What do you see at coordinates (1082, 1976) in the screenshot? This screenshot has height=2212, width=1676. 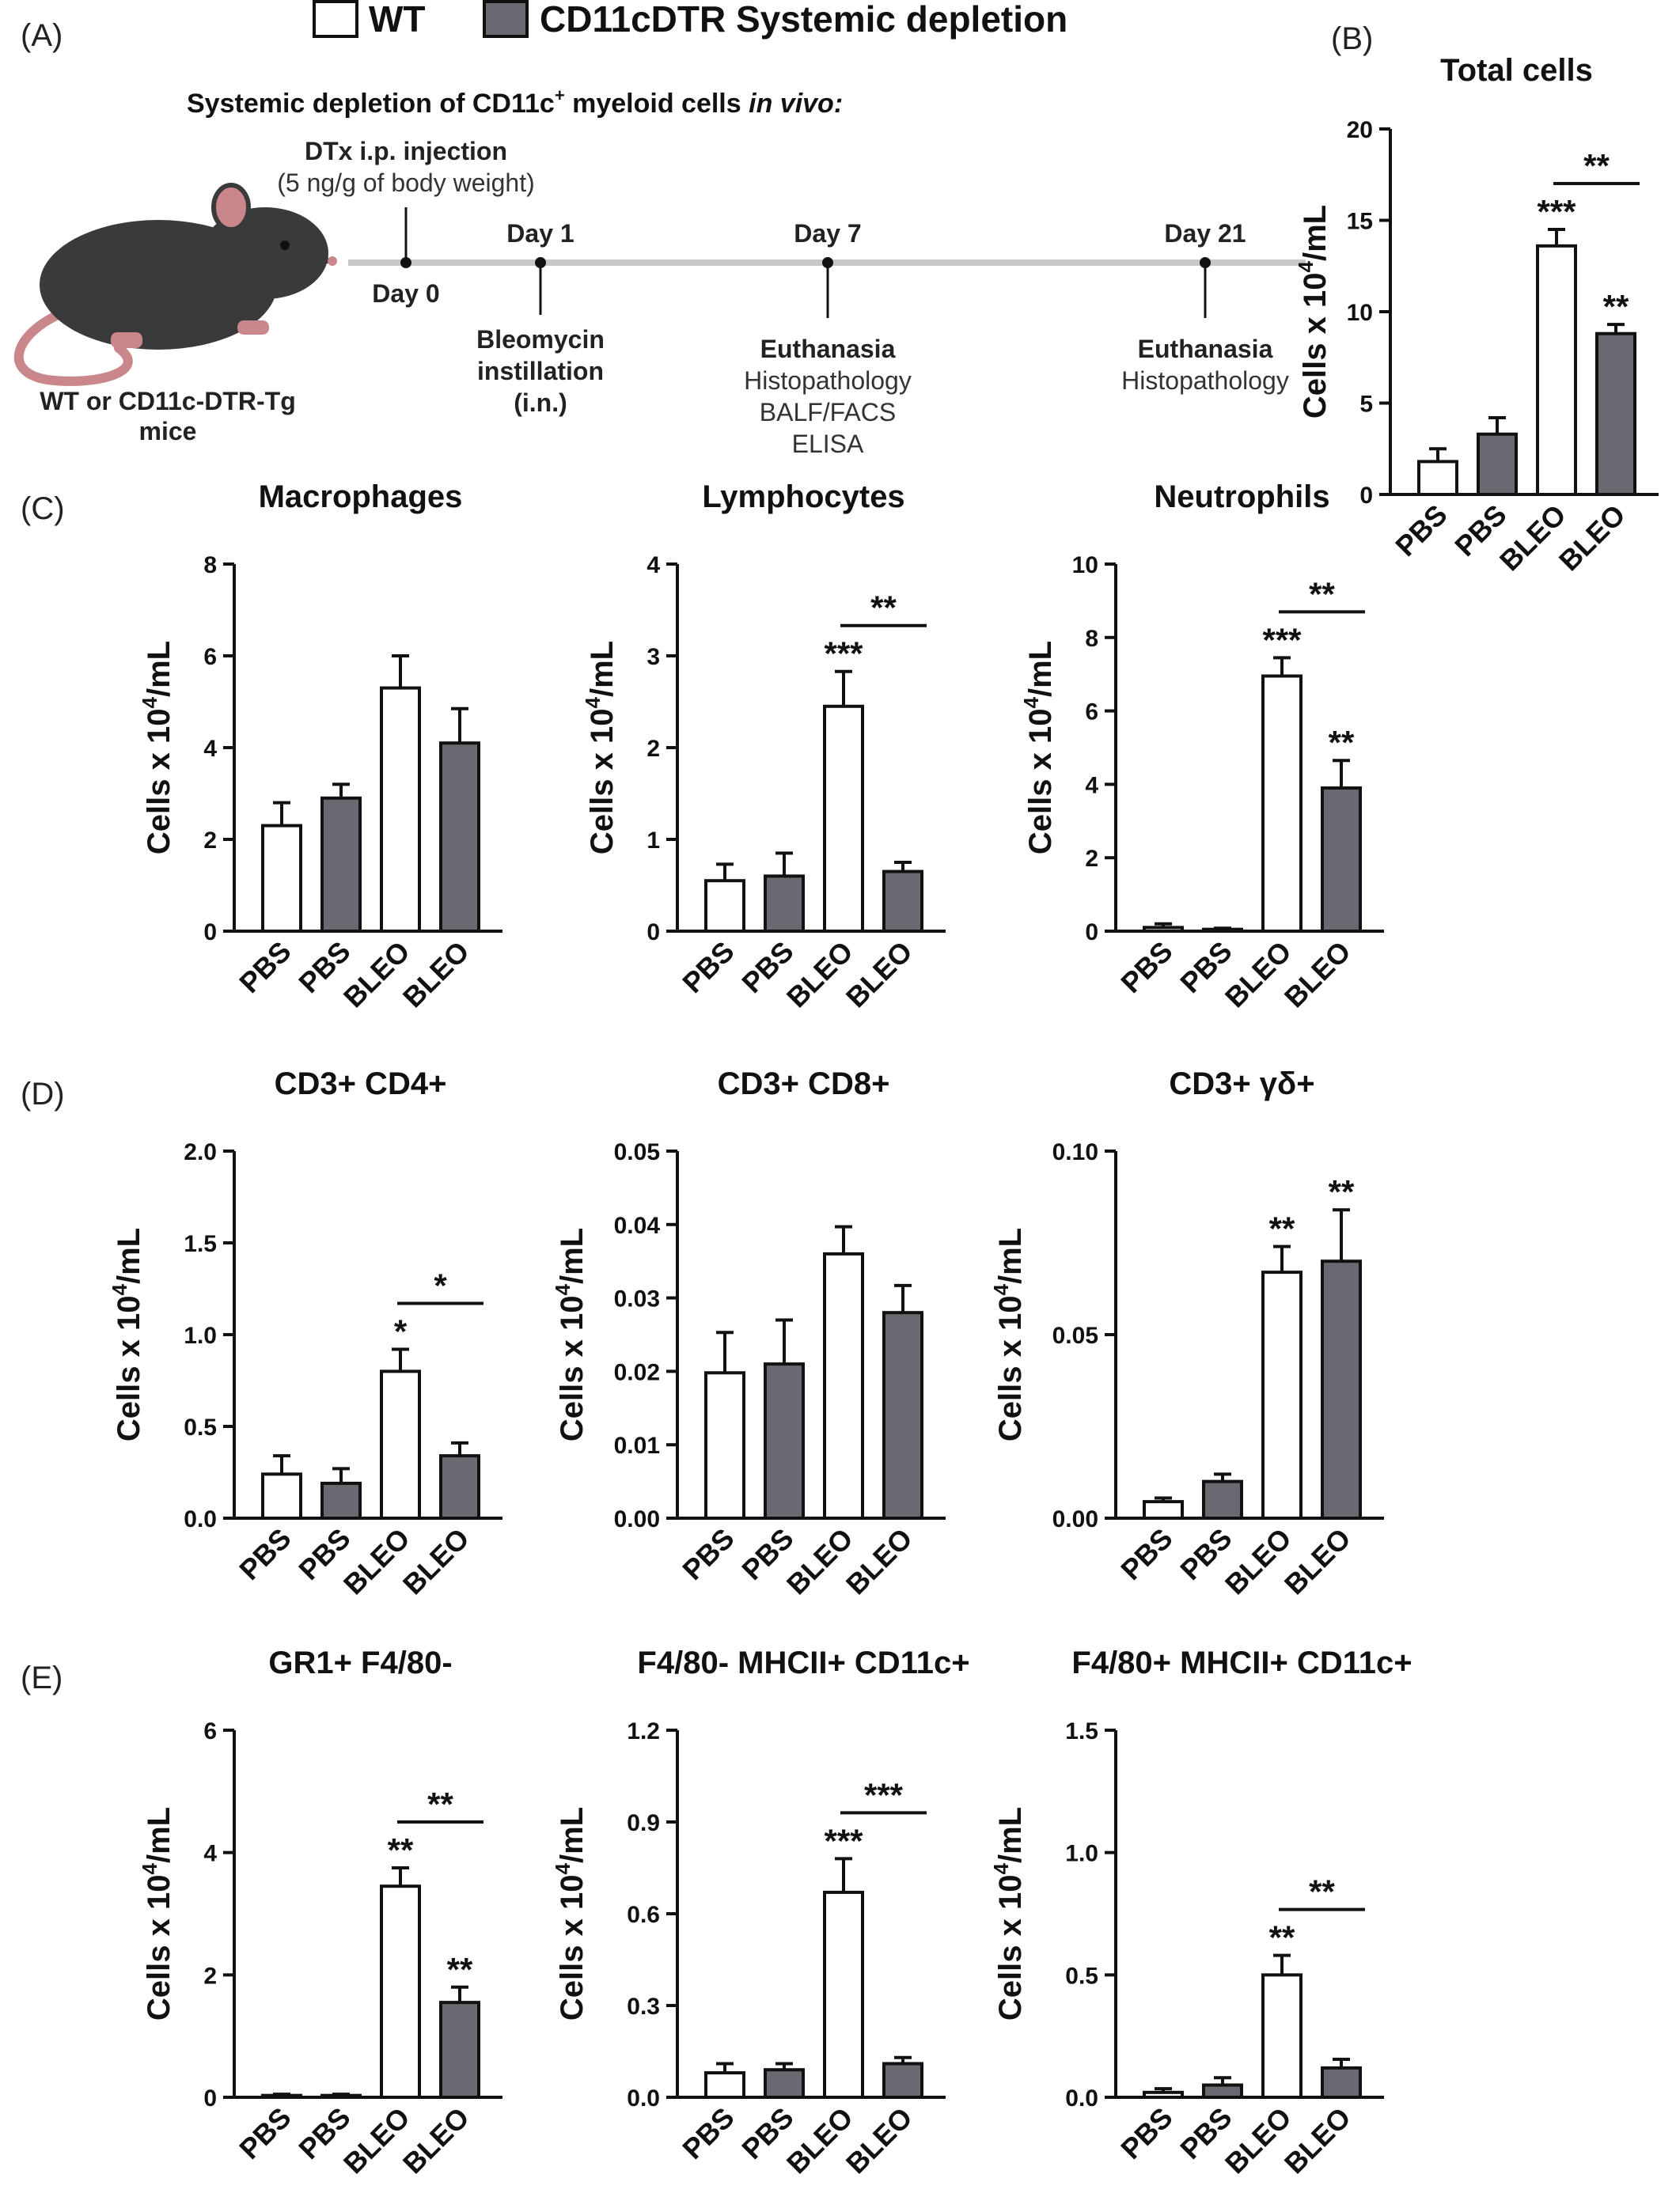 I see `y-tick-label: 0.5` at bounding box center [1082, 1976].